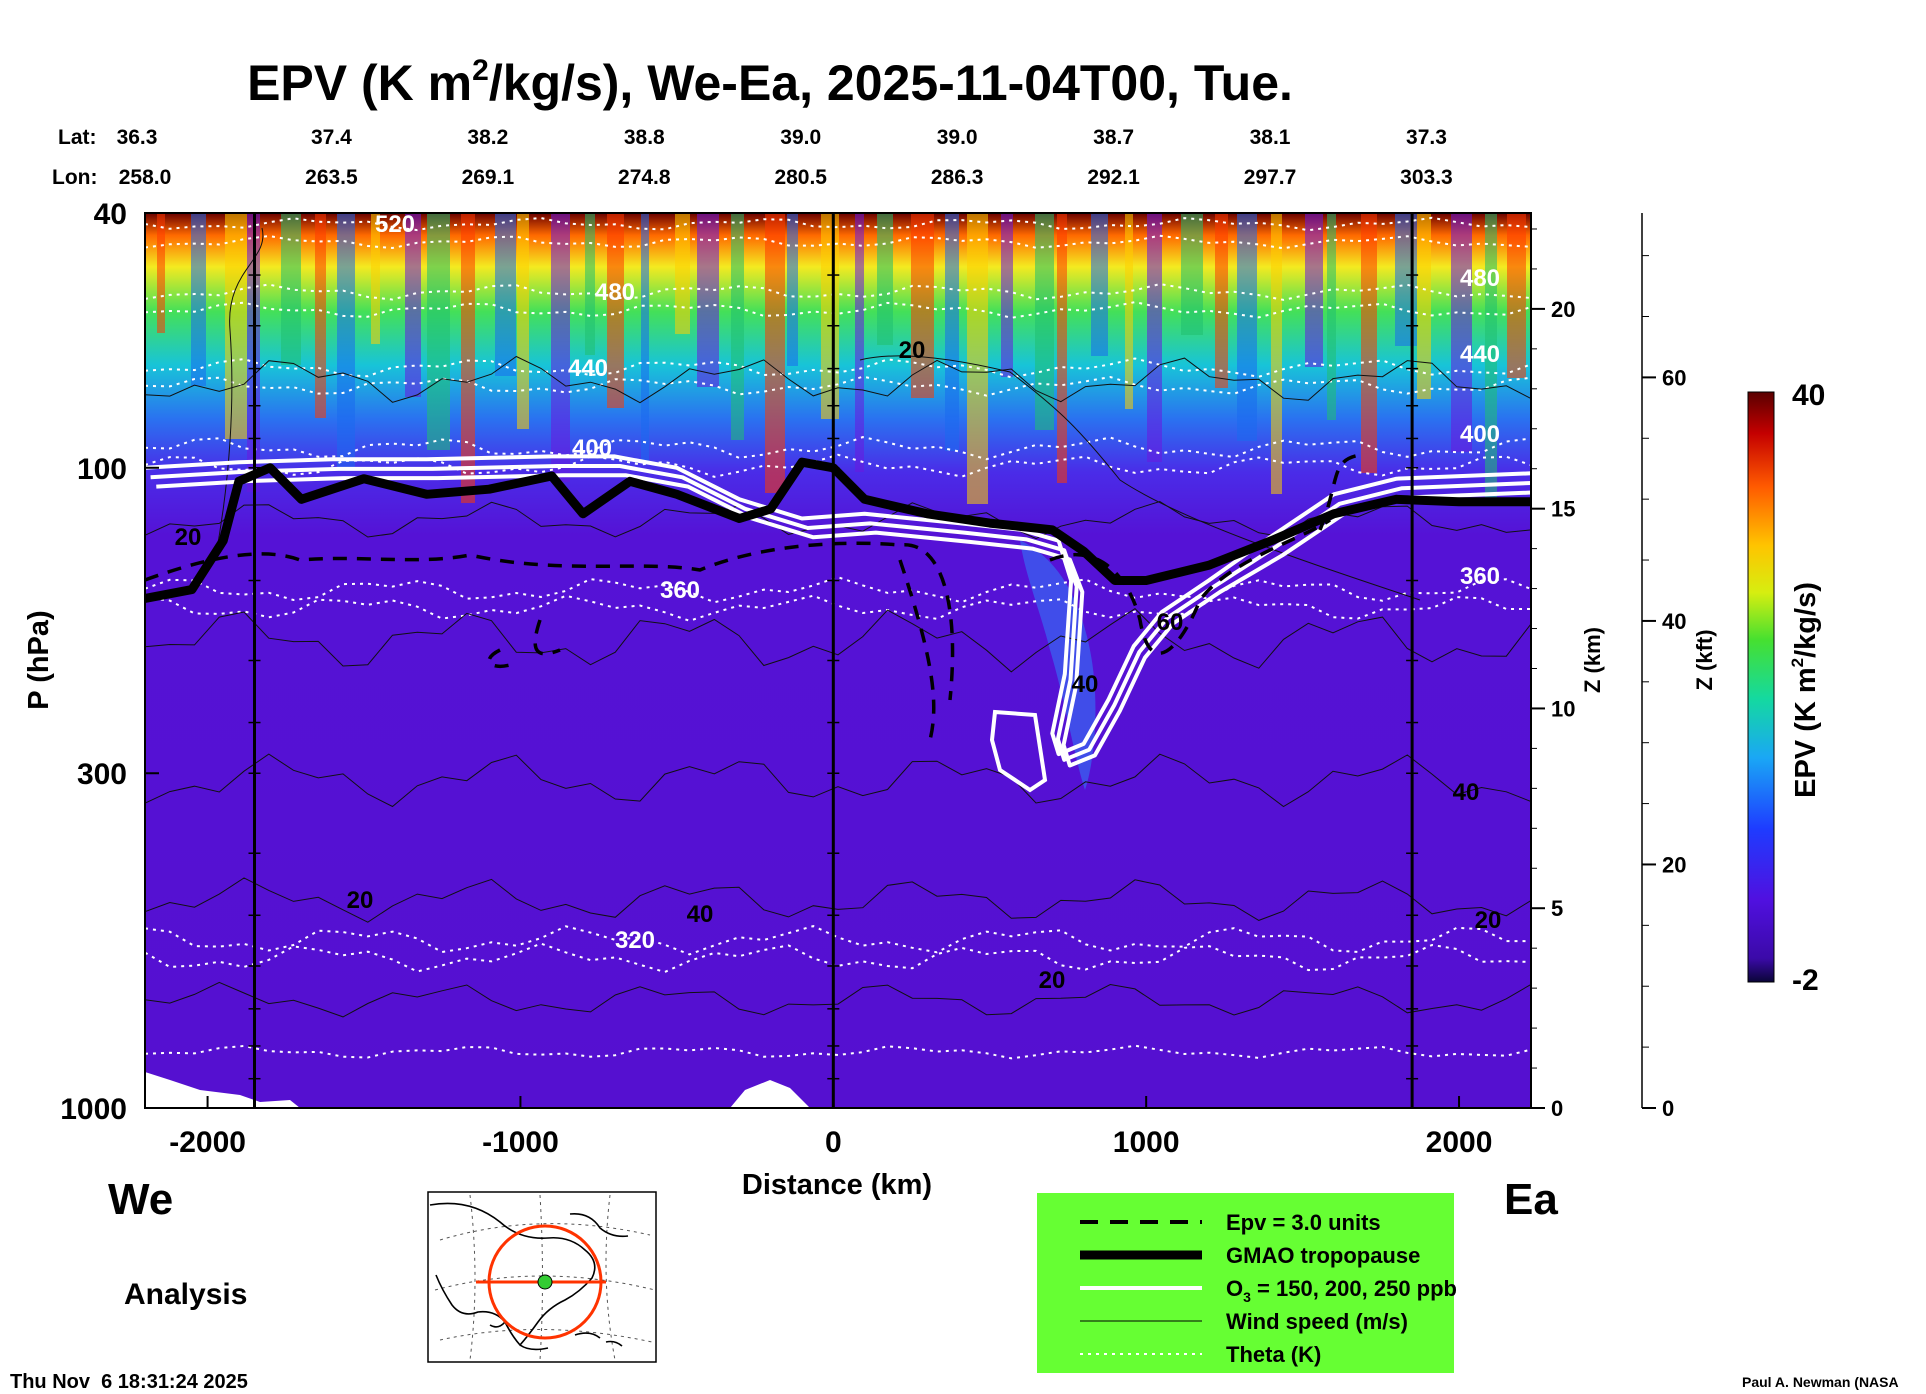 This screenshot has width=1926, height=1394. I want to click on theta-label: 400, so click(1480, 434).